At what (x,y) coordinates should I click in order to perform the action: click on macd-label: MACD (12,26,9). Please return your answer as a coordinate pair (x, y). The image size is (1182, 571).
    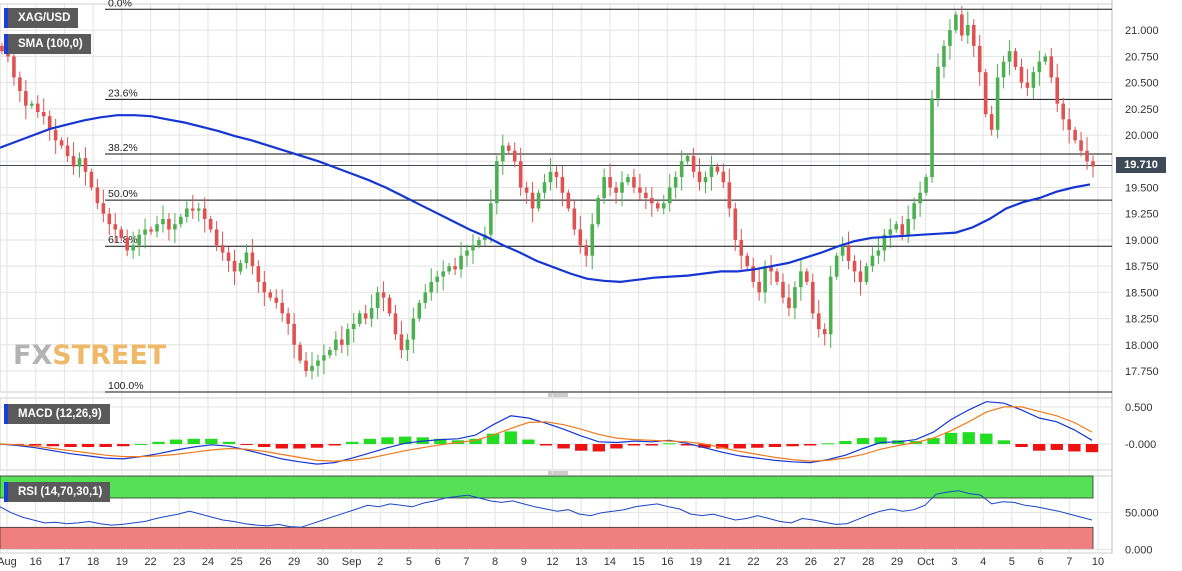
    Looking at the image, I should click on (60, 414).